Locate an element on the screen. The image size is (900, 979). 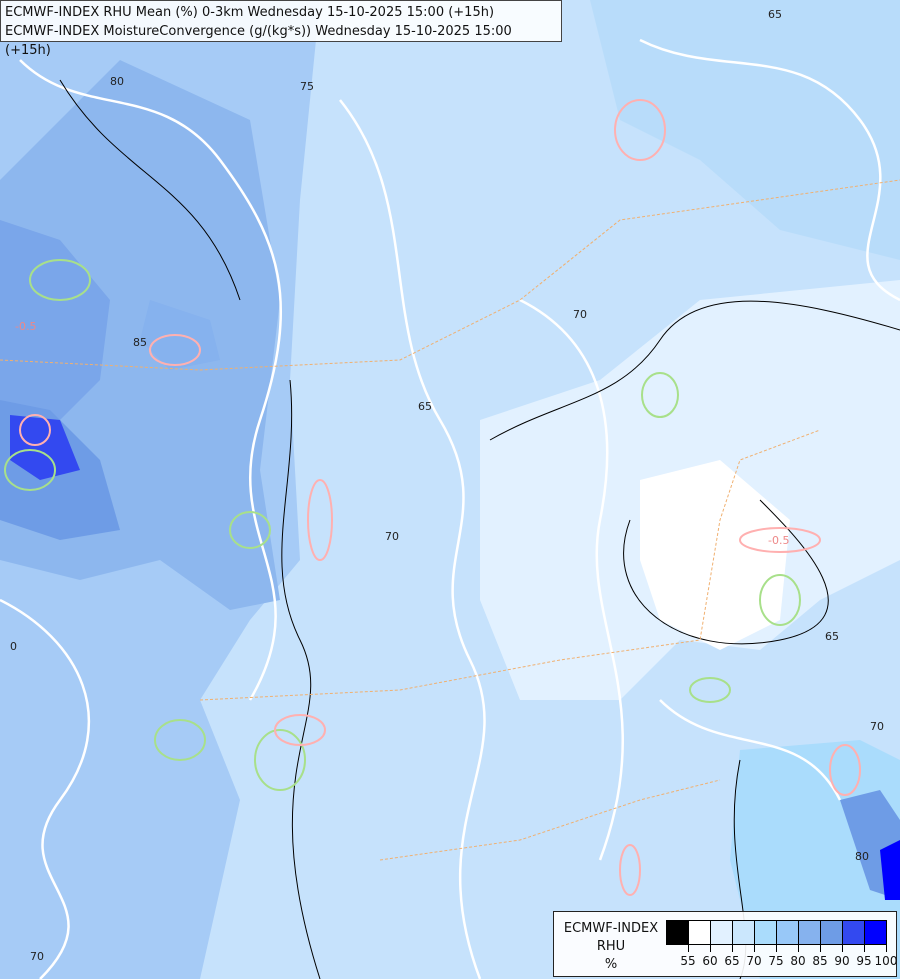
contour-label: 0 is located at coordinates (13, 646).